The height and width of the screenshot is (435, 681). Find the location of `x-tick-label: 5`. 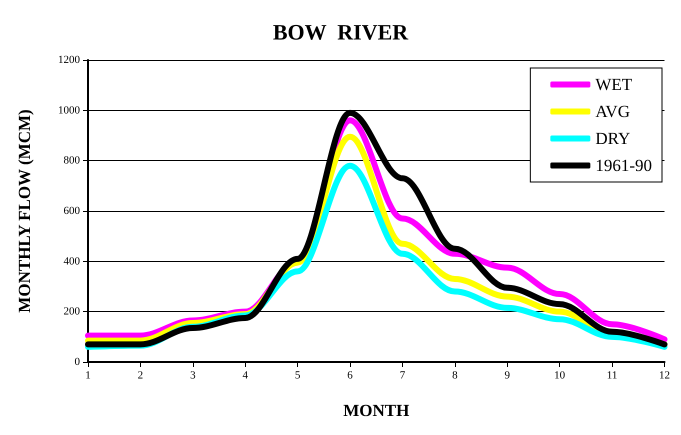

x-tick-label: 5 is located at coordinates (297, 376).